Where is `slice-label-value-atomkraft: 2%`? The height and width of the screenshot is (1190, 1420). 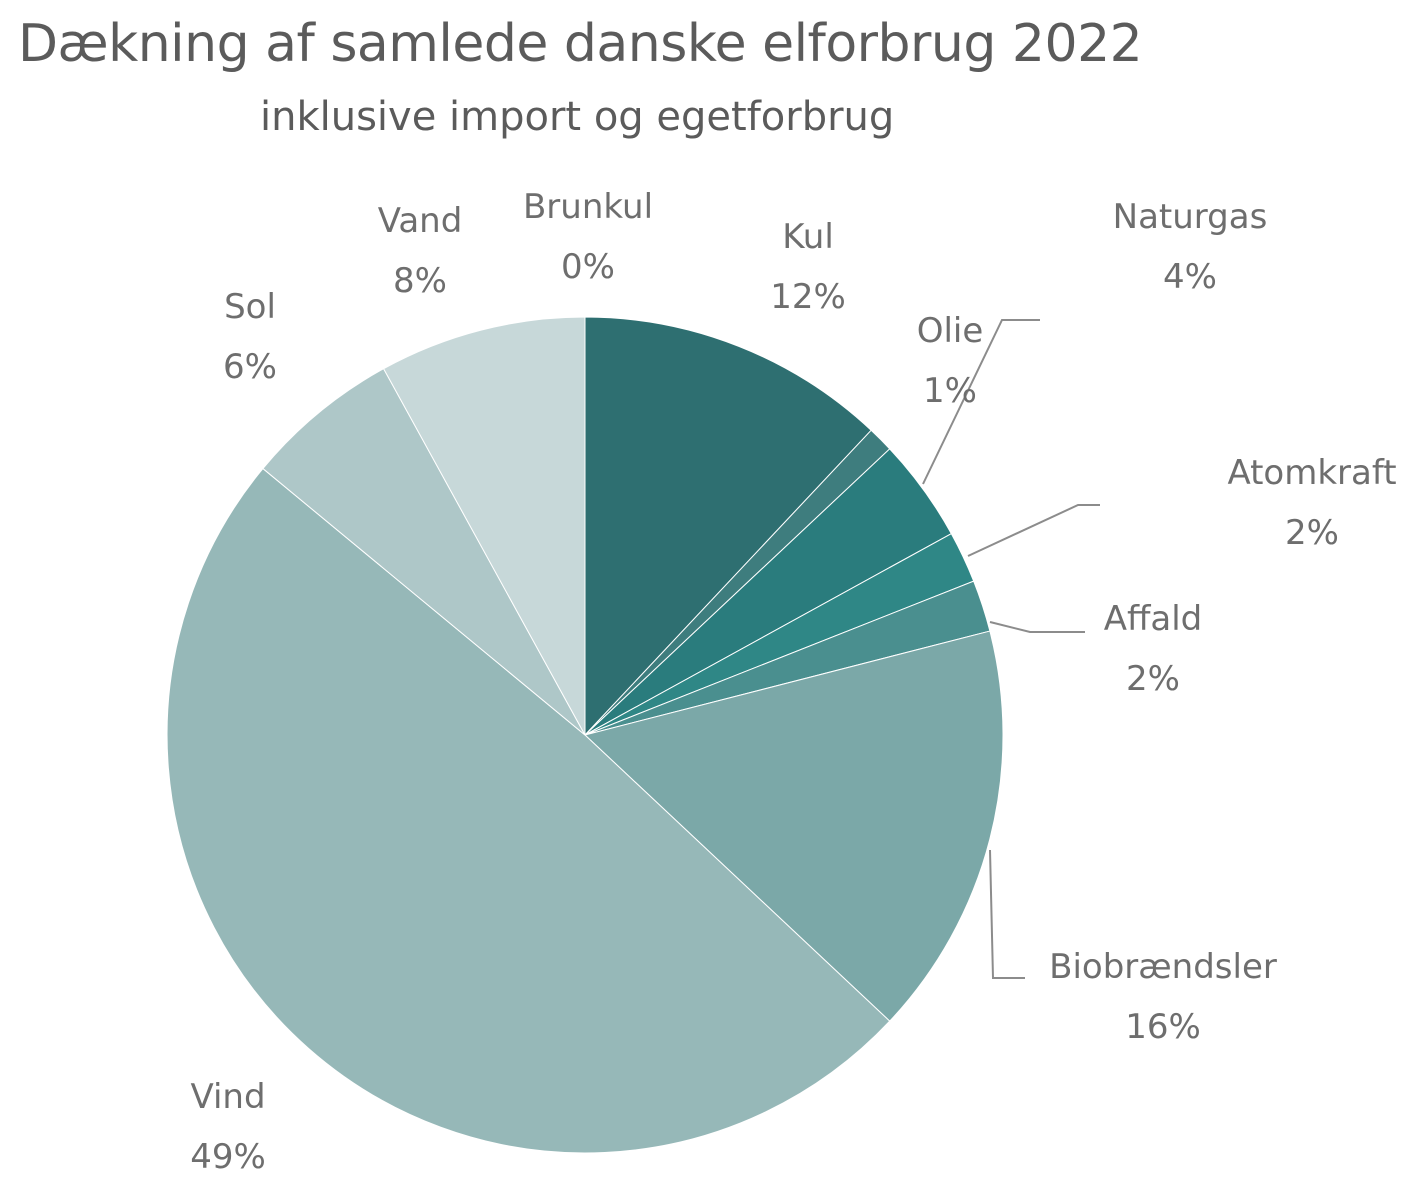
slice-label-value-atomkraft: 2% is located at coordinates (1312, 533).